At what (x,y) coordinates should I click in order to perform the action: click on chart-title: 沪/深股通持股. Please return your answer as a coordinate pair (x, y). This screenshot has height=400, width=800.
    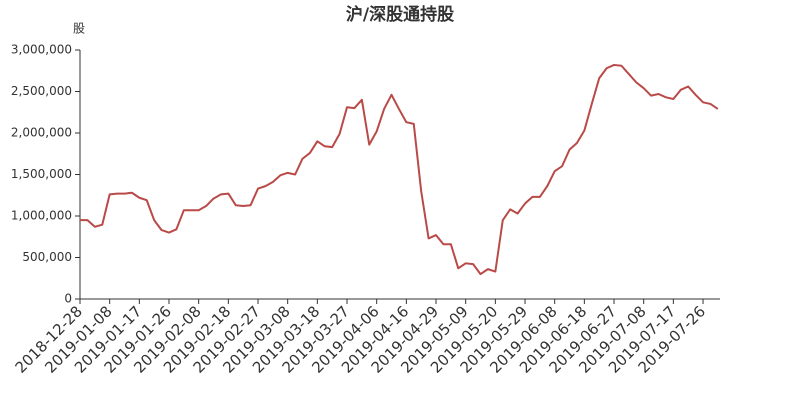
    Looking at the image, I should click on (400, 14).